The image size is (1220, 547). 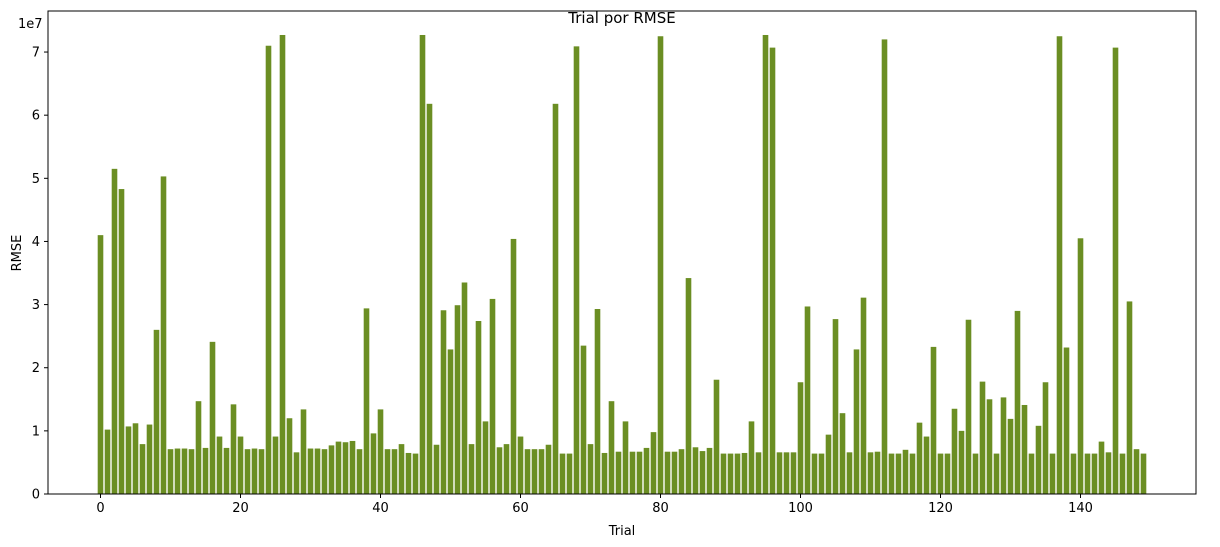 I want to click on y-tick-label: 3, so click(x=36, y=305).